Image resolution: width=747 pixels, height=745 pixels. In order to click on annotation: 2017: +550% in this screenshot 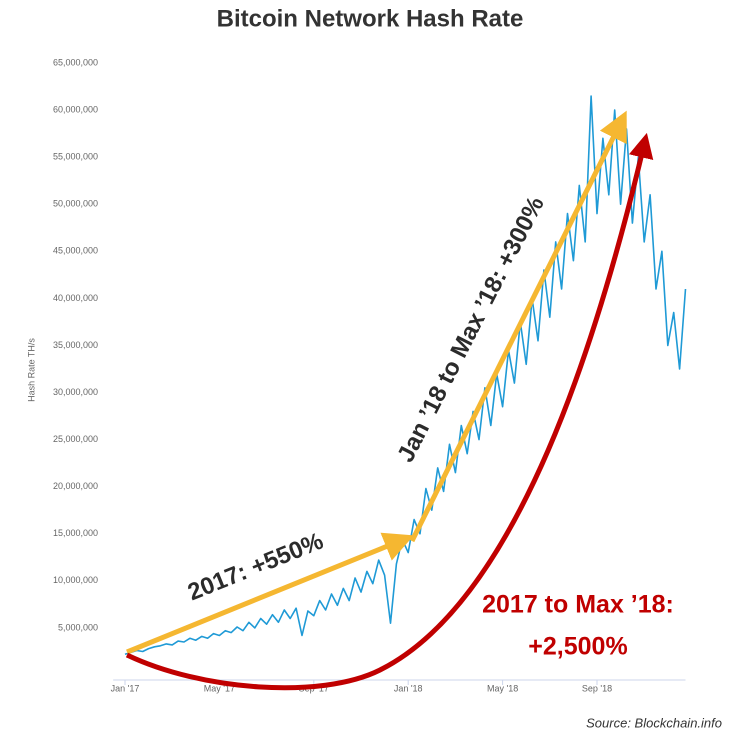, I will do `click(255, 567)`.